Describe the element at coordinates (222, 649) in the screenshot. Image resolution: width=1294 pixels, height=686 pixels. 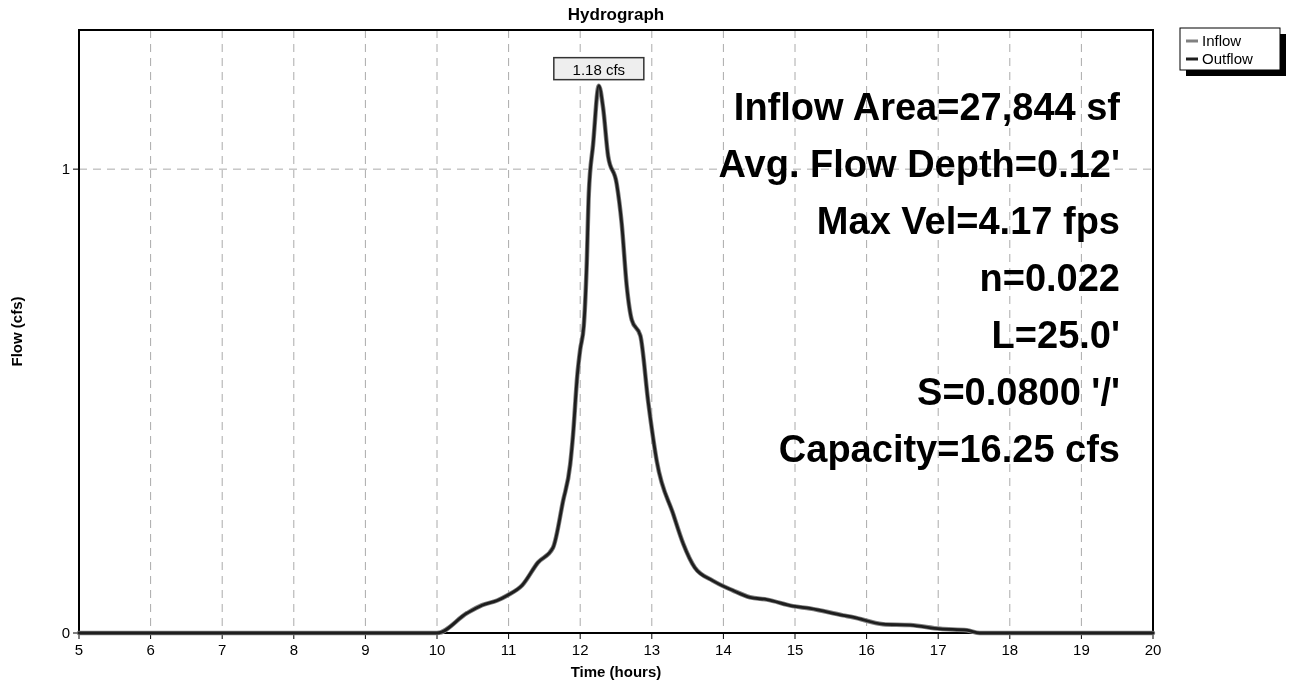
I see `x-tick-label: 7` at that location.